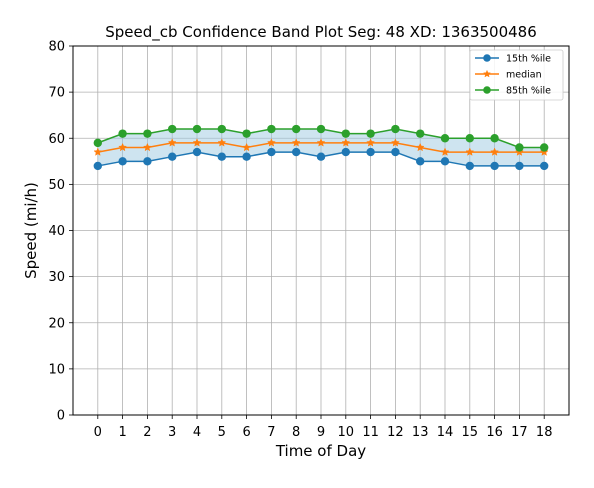 This screenshot has width=594, height=488. Describe the element at coordinates (56, 231) in the screenshot. I see `y-tick-label: 40` at that location.